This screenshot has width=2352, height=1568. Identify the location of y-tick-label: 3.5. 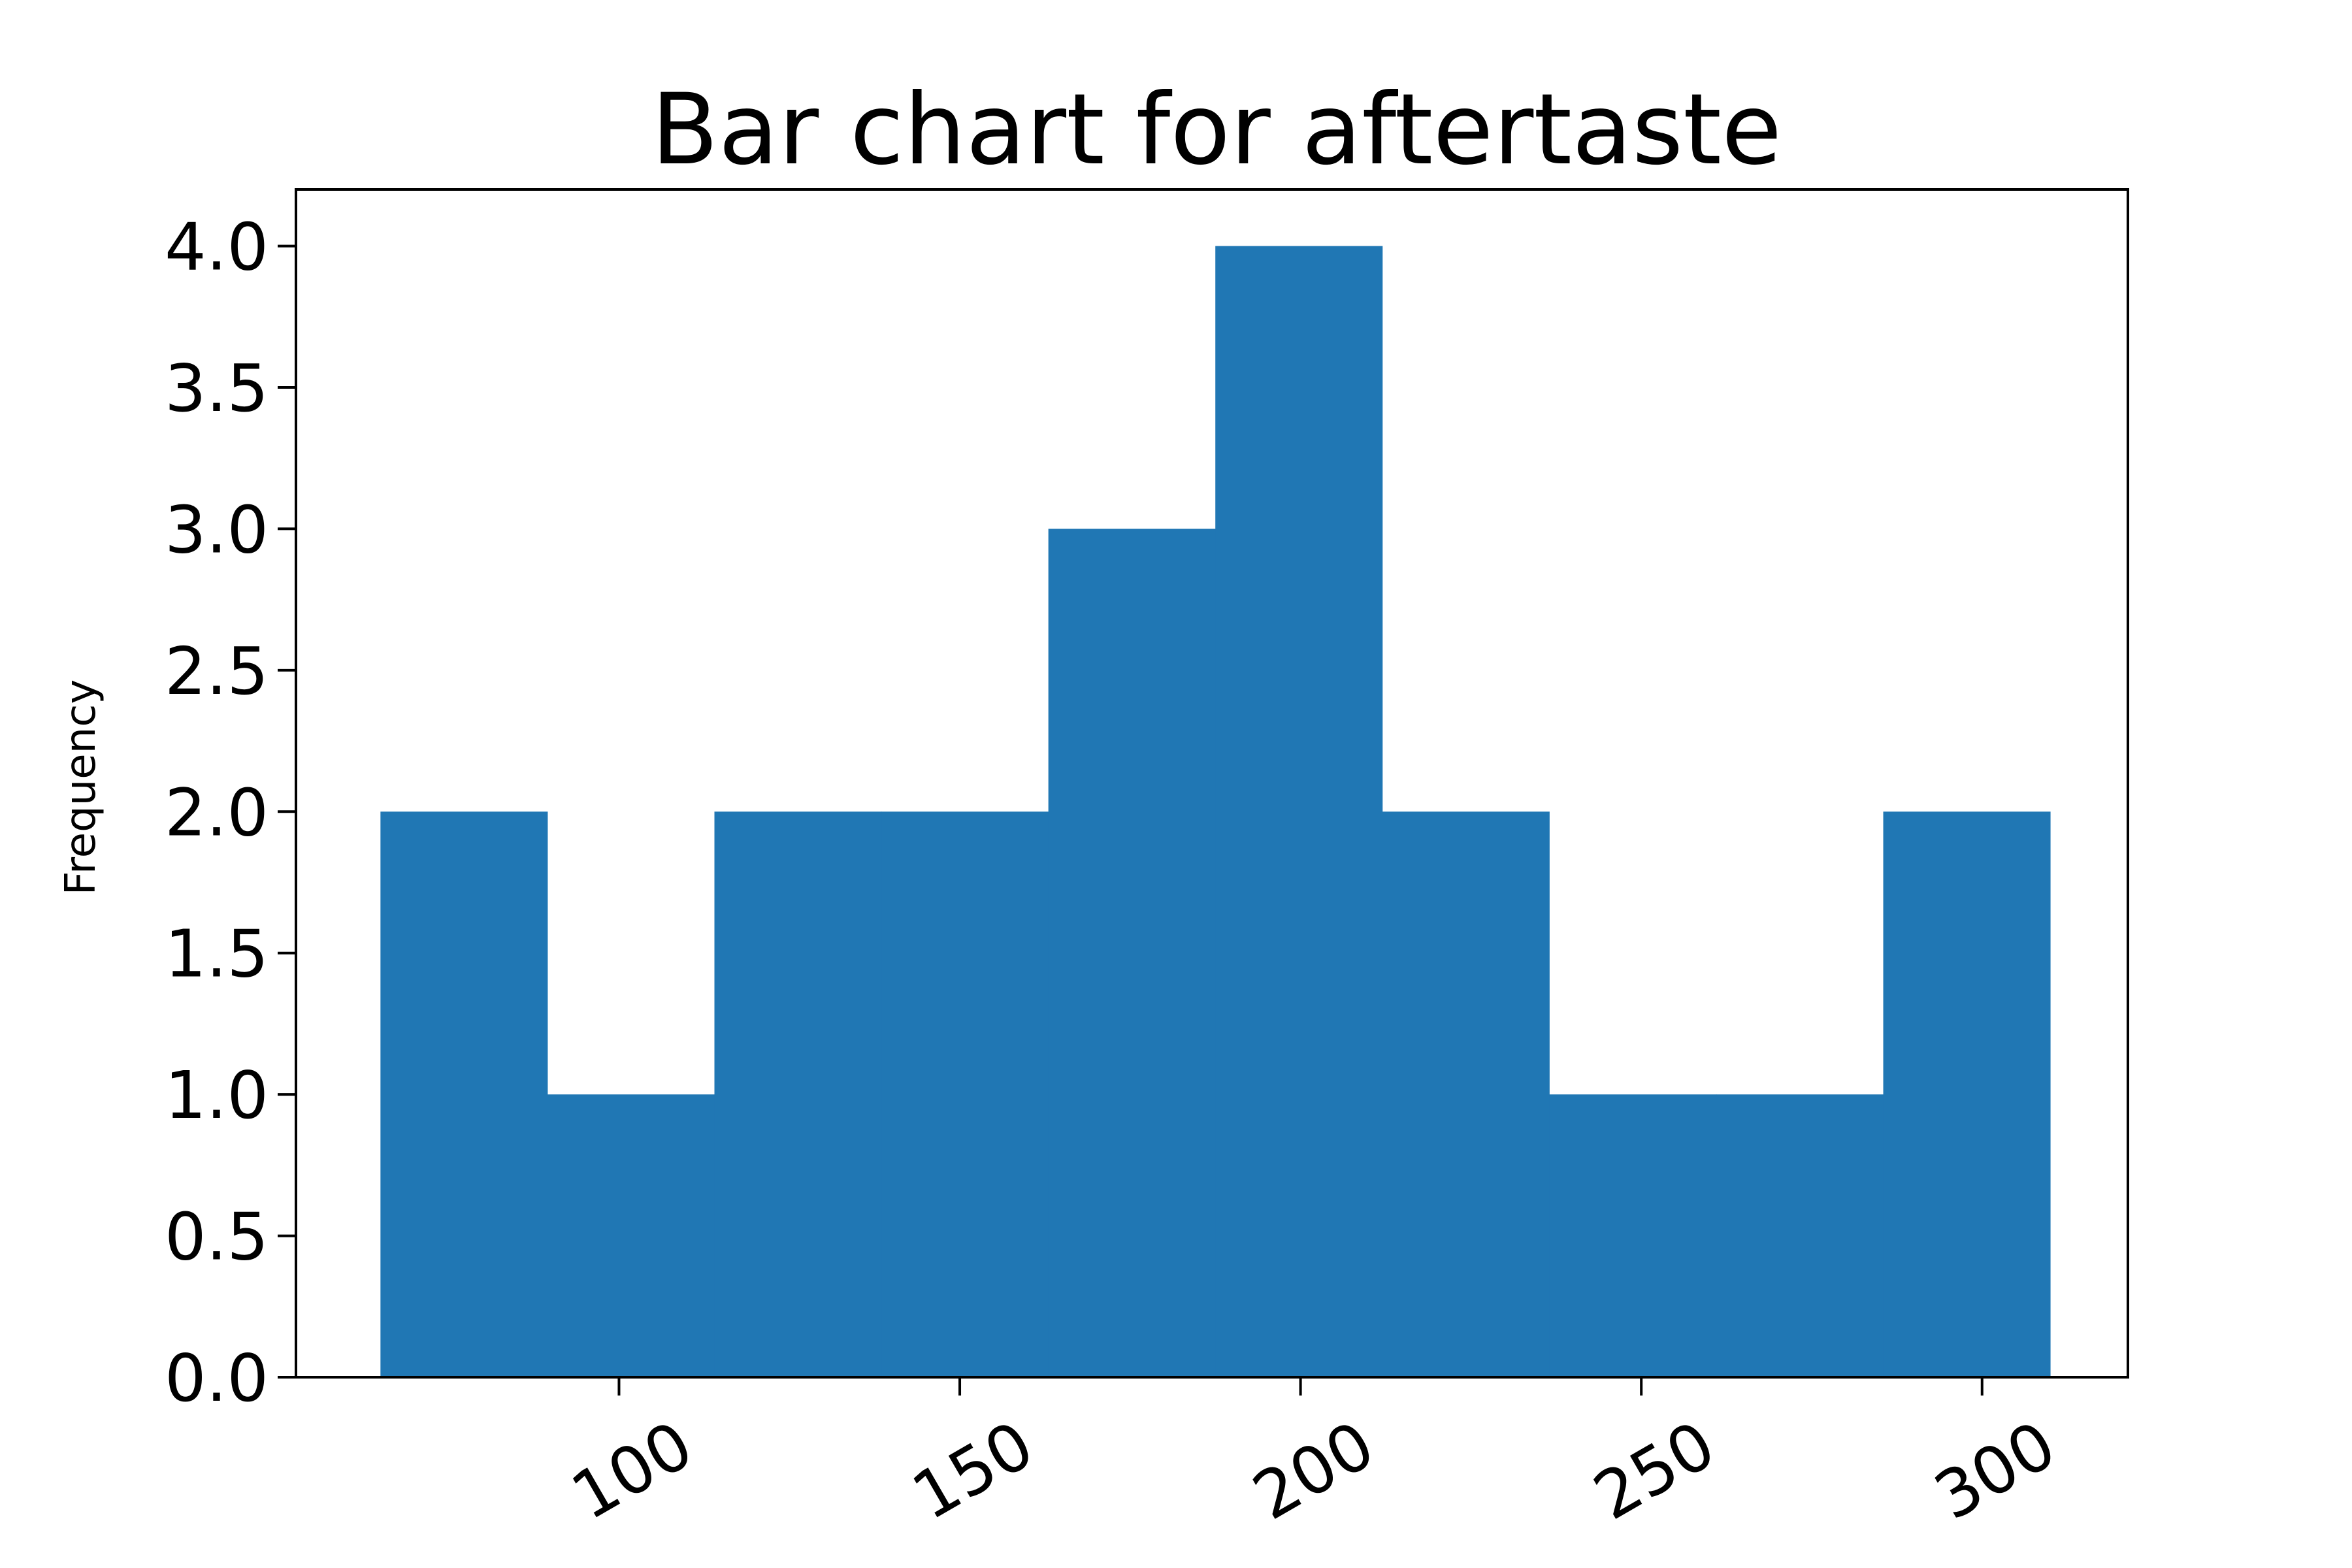
(217, 388).